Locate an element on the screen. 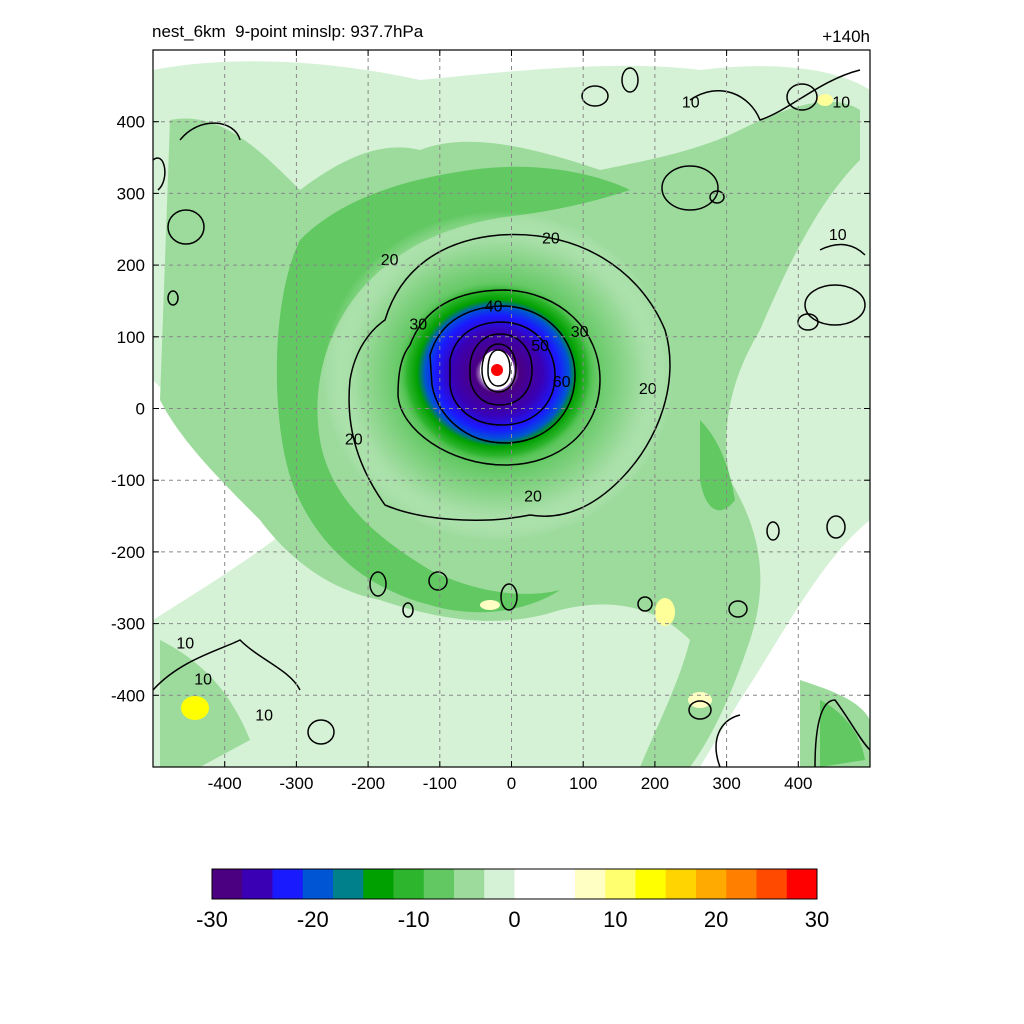 The image size is (1024, 1024). contour-label: 60 is located at coordinates (562, 382).